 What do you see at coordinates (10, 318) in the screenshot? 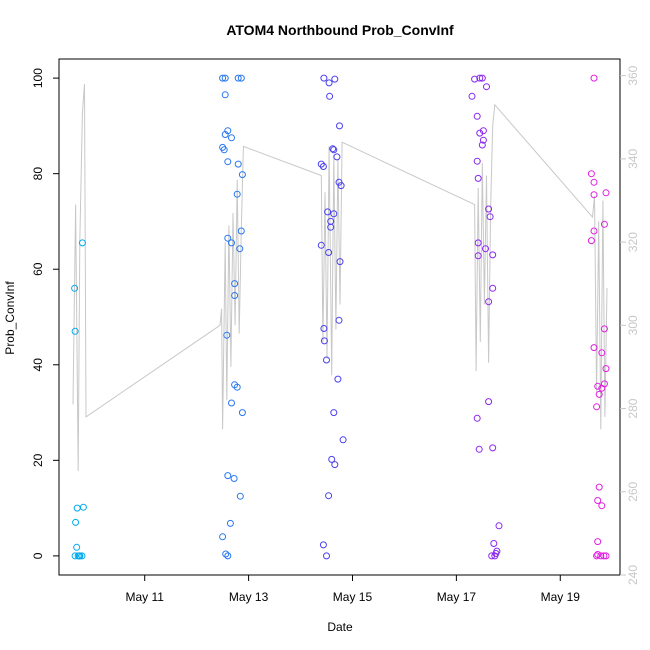
I see `y-axis-label: Prob_ConvInf` at bounding box center [10, 318].